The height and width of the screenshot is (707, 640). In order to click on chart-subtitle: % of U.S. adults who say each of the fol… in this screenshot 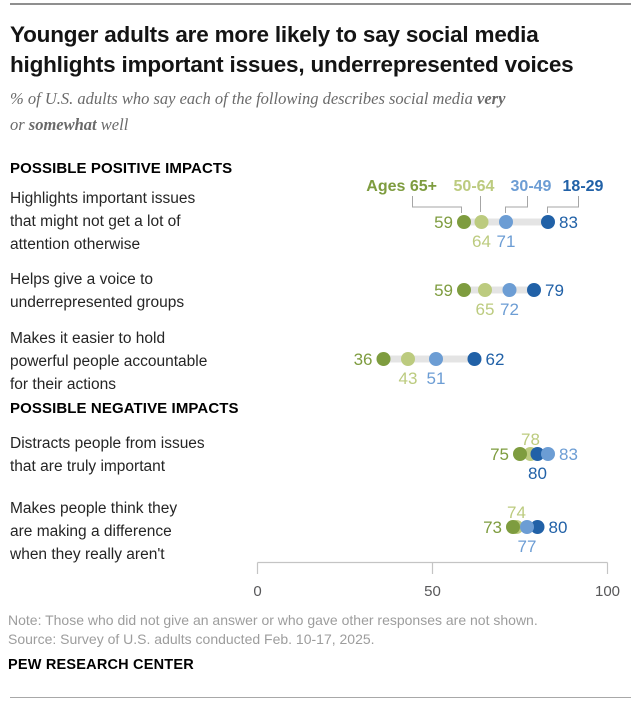, I will do `click(320, 112)`.